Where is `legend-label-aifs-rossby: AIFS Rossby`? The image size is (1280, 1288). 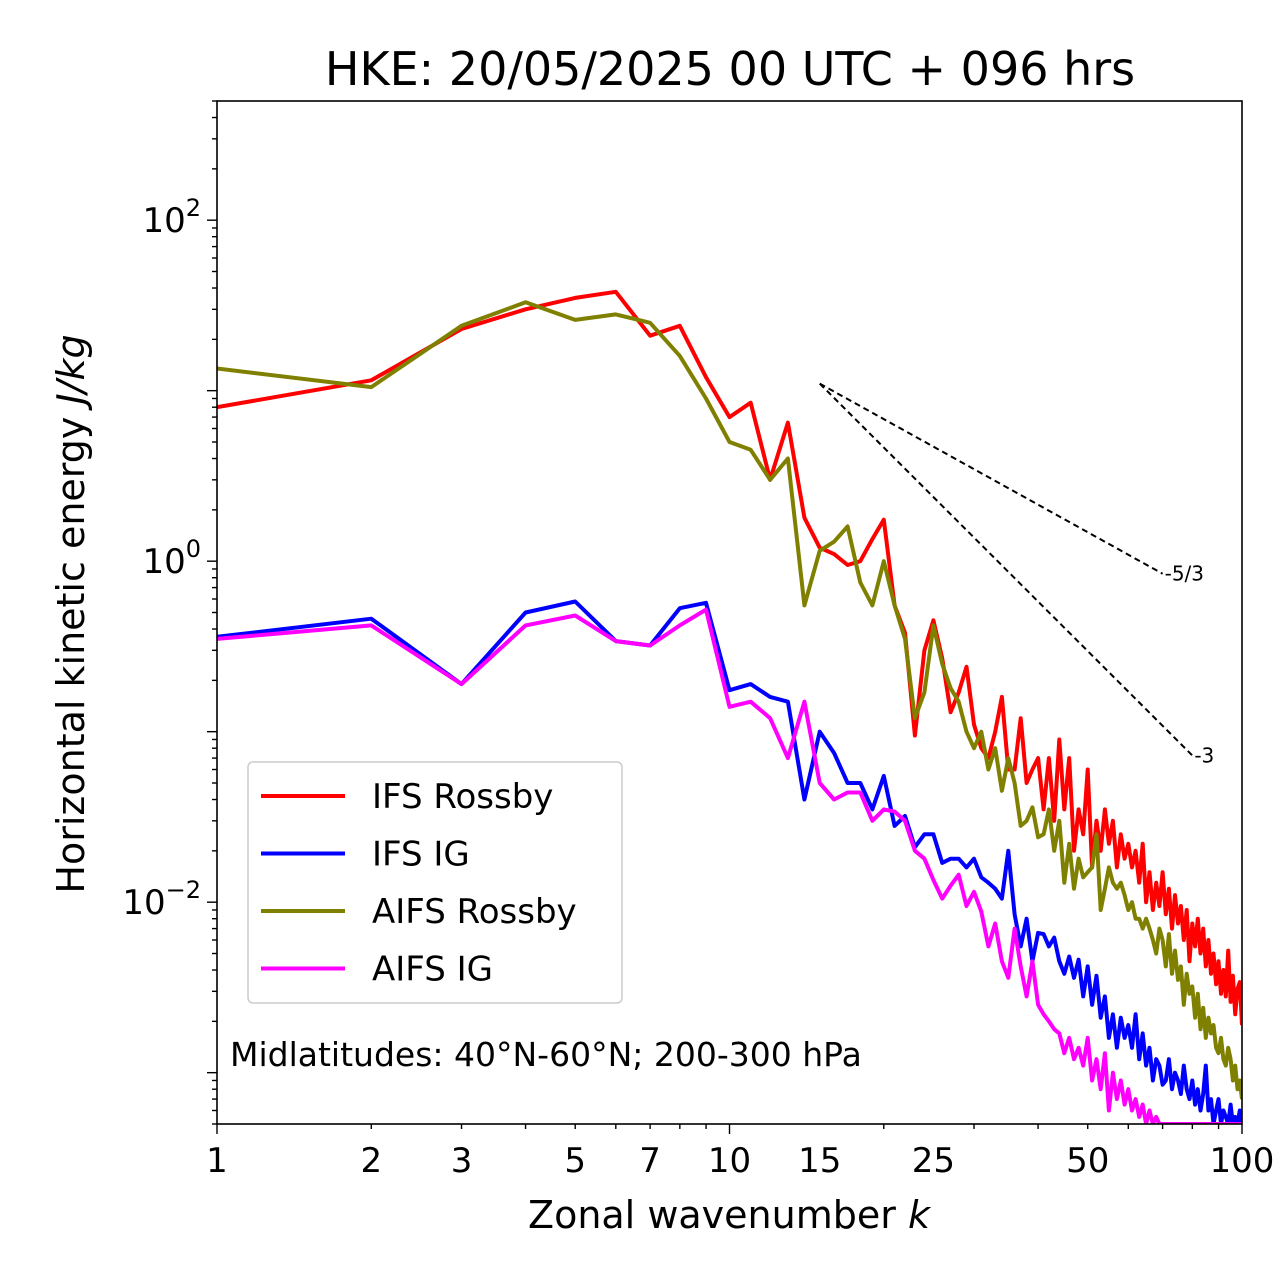 legend-label-aifs-rossby: AIFS Rossby is located at coordinates (474, 912).